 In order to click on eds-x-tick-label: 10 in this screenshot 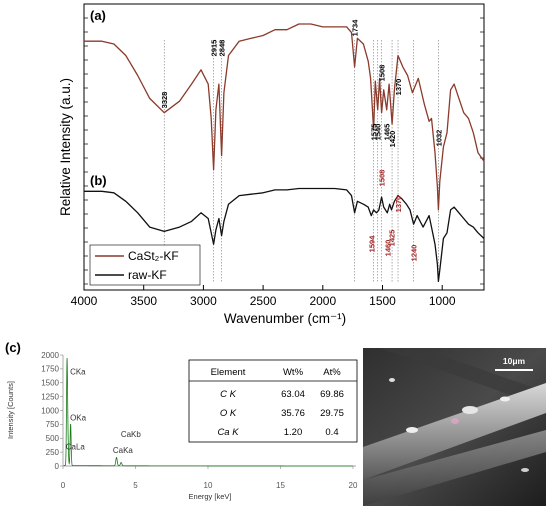, I will do `click(208, 485)`.